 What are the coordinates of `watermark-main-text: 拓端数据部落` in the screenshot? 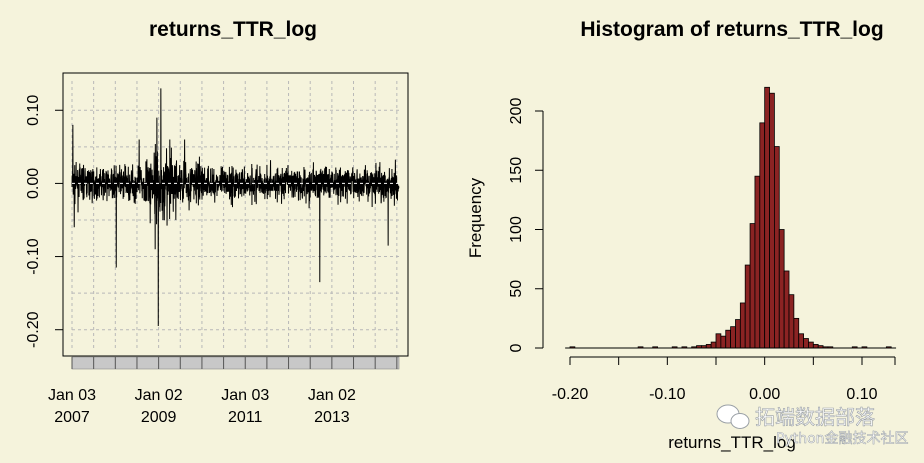 It's located at (815, 417).